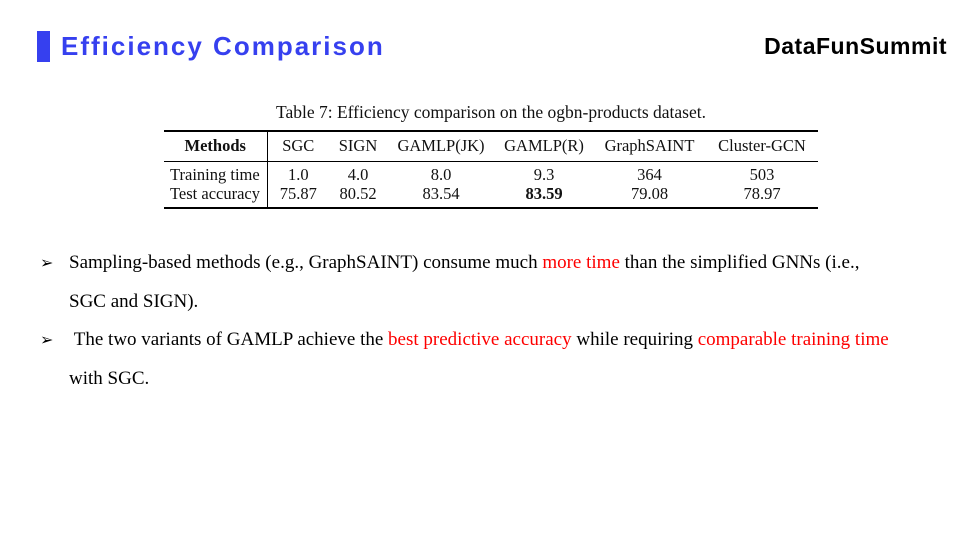  What do you see at coordinates (216, 173) in the screenshot?
I see `row-label: Training time` at bounding box center [216, 173].